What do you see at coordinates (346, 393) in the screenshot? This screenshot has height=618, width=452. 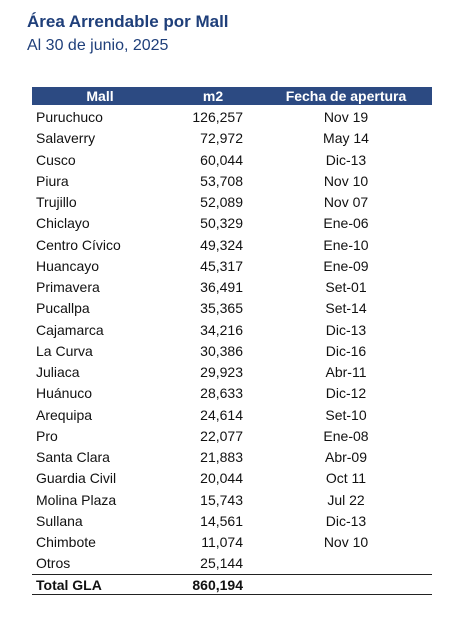 I see `opening-date: Dic-12` at bounding box center [346, 393].